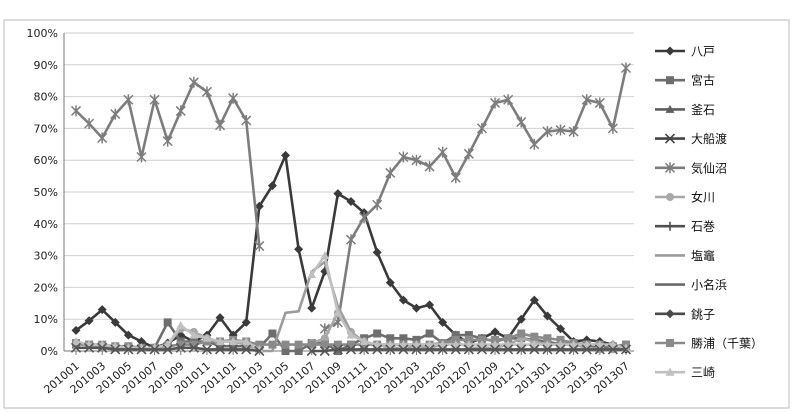 This screenshot has width=793, height=412. I want to click on y-tick-label: 40%, so click(46, 224).